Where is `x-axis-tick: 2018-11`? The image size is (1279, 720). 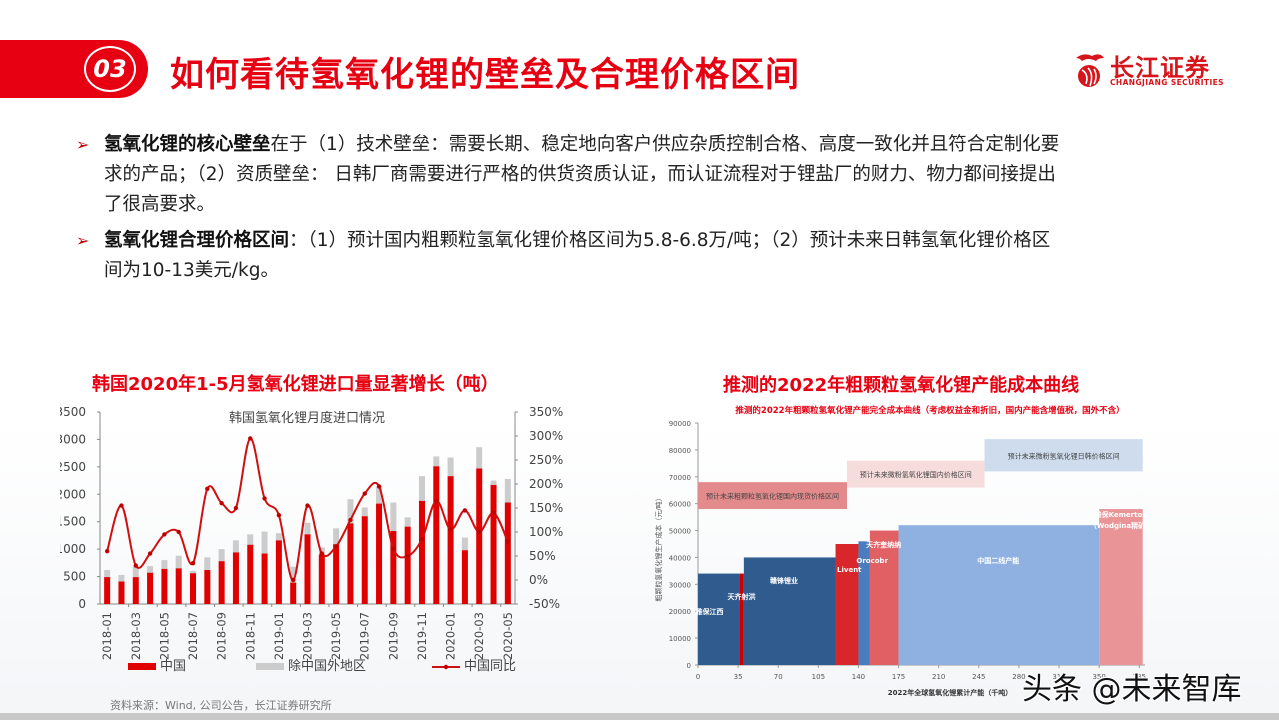
x-axis-tick: 2018-11 is located at coordinates (250, 636).